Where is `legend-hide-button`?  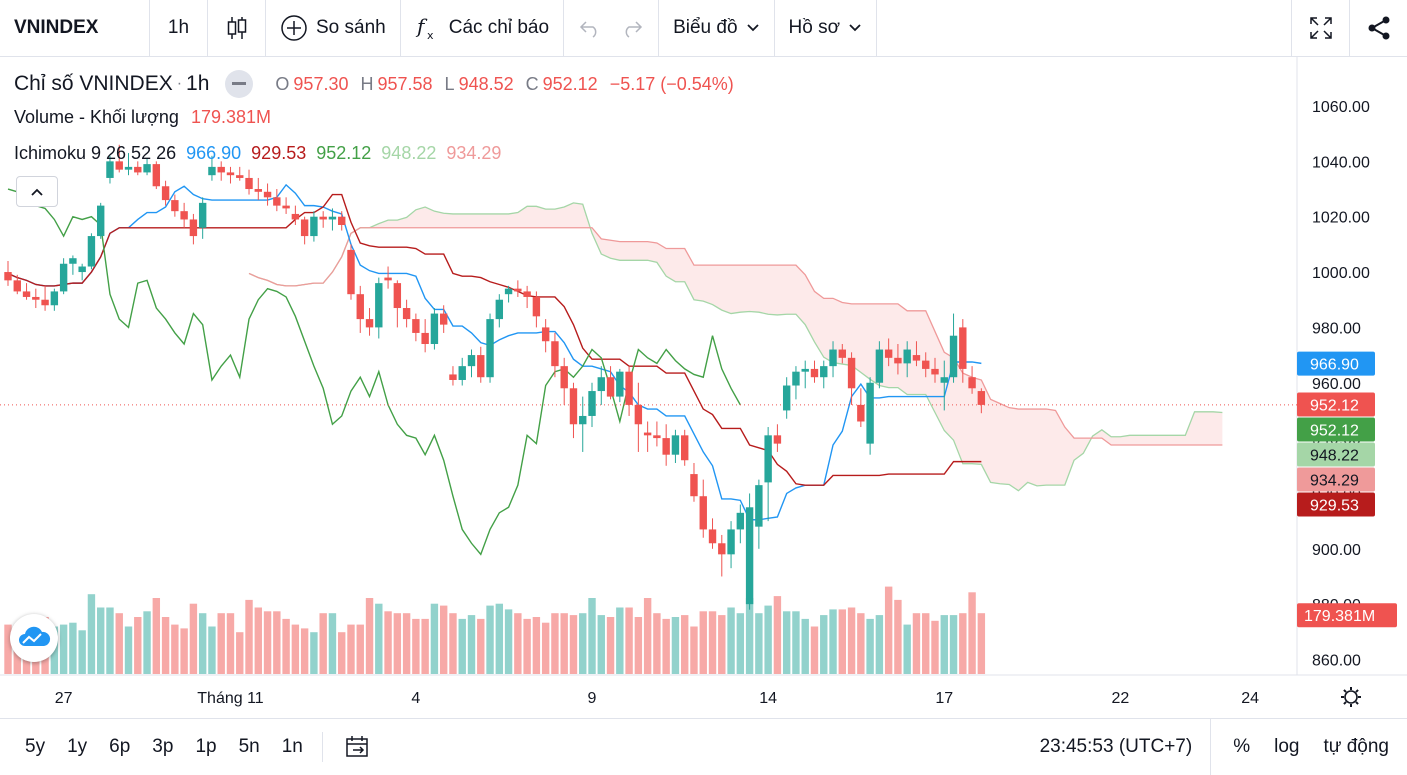
legend-hide-button is located at coordinates (239, 84).